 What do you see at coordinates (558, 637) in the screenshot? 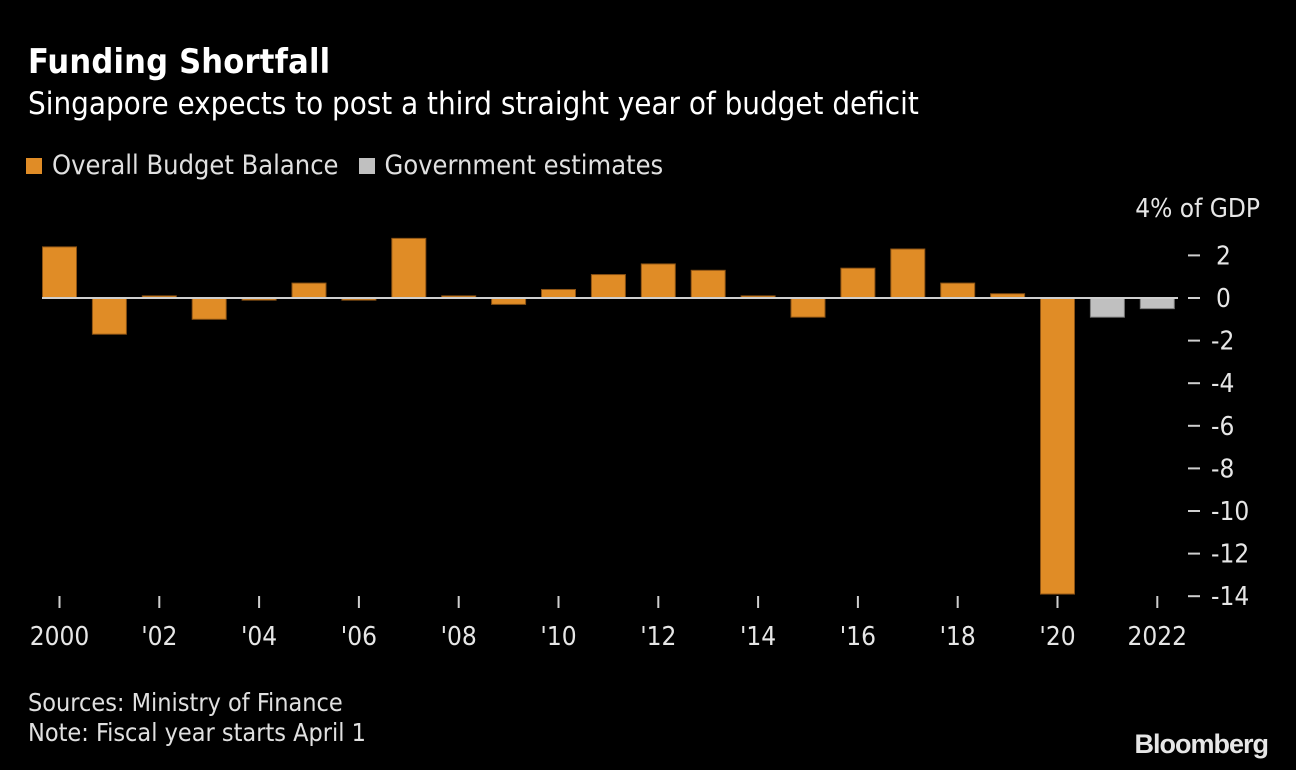
I see `x-tick-label: '10` at bounding box center [558, 637].